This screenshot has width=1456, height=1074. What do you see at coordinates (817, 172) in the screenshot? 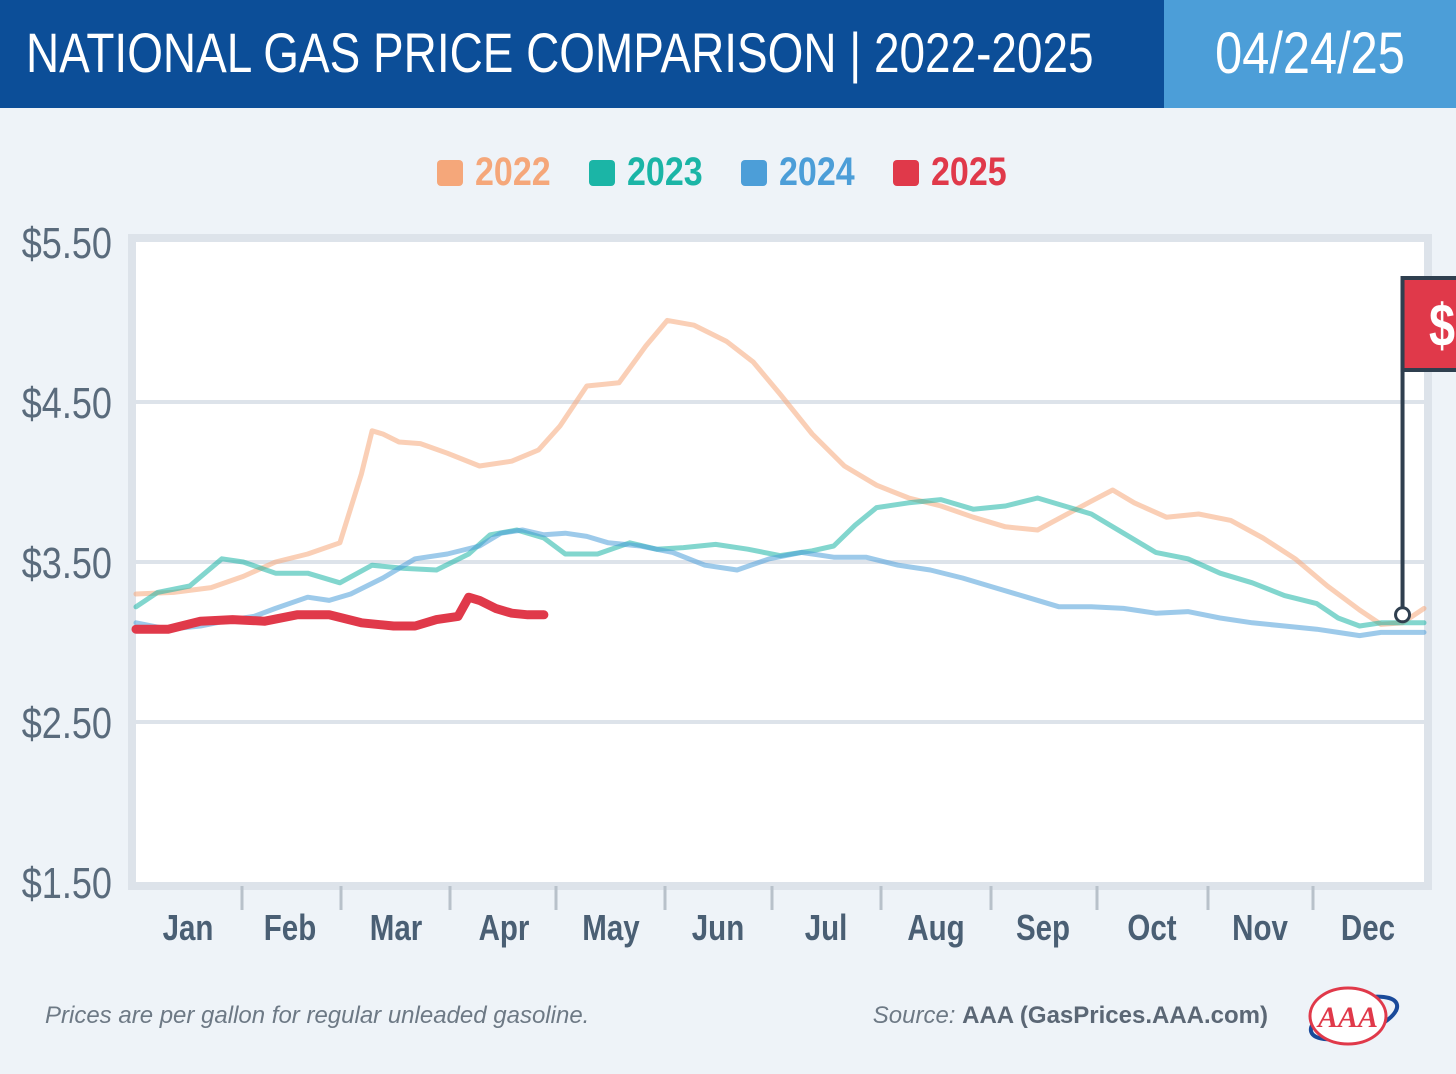
I see `legend-label-2024: 2024` at bounding box center [817, 172].